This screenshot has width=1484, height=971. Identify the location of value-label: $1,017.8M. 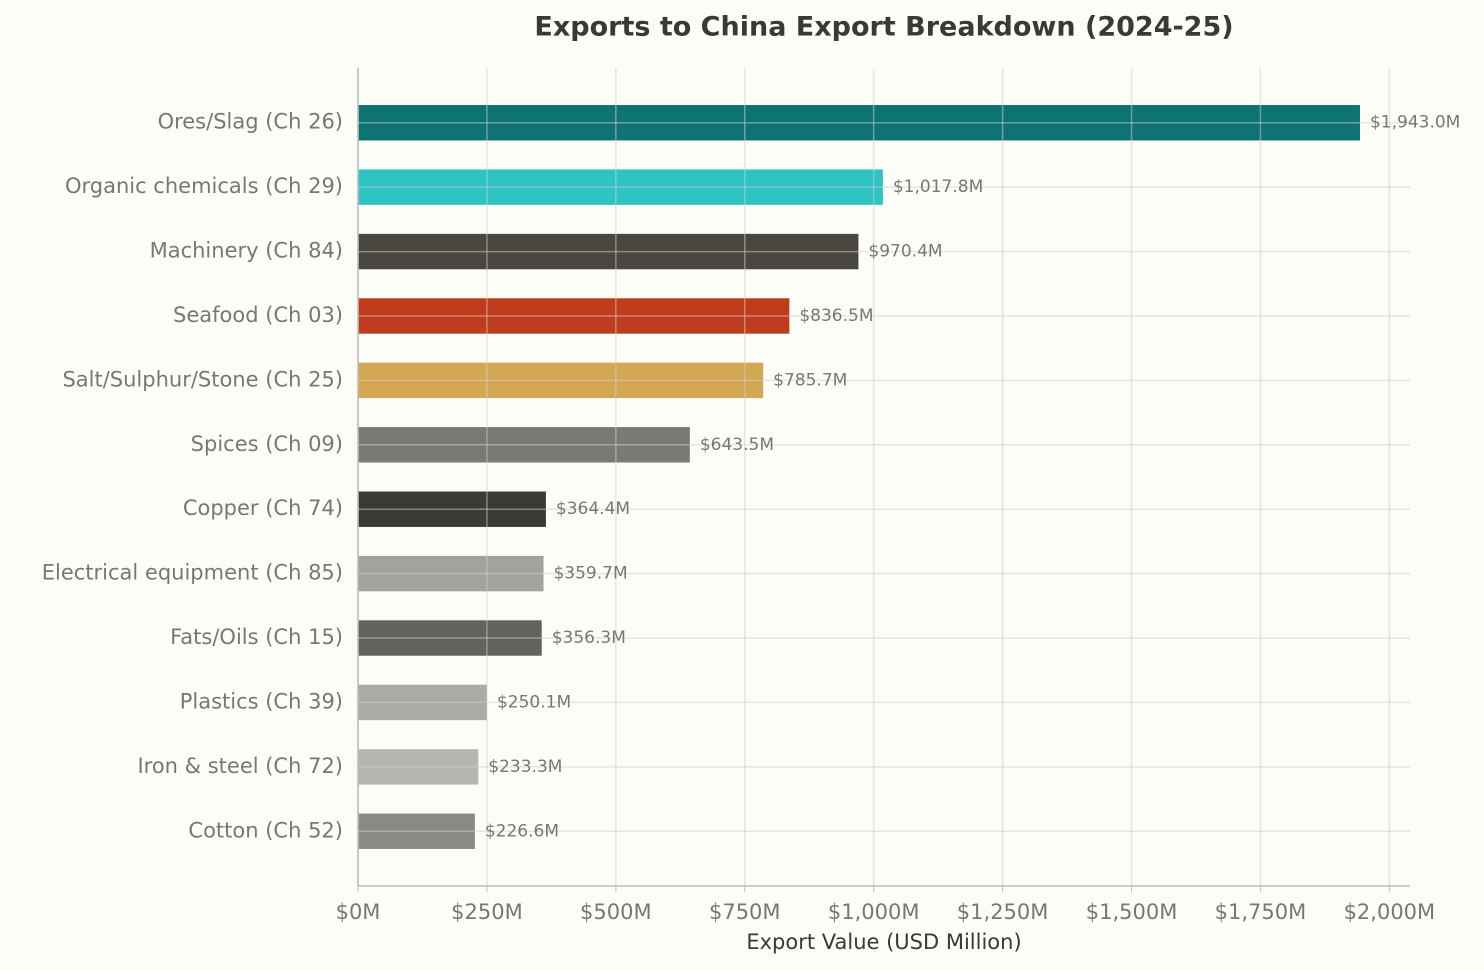
(938, 187).